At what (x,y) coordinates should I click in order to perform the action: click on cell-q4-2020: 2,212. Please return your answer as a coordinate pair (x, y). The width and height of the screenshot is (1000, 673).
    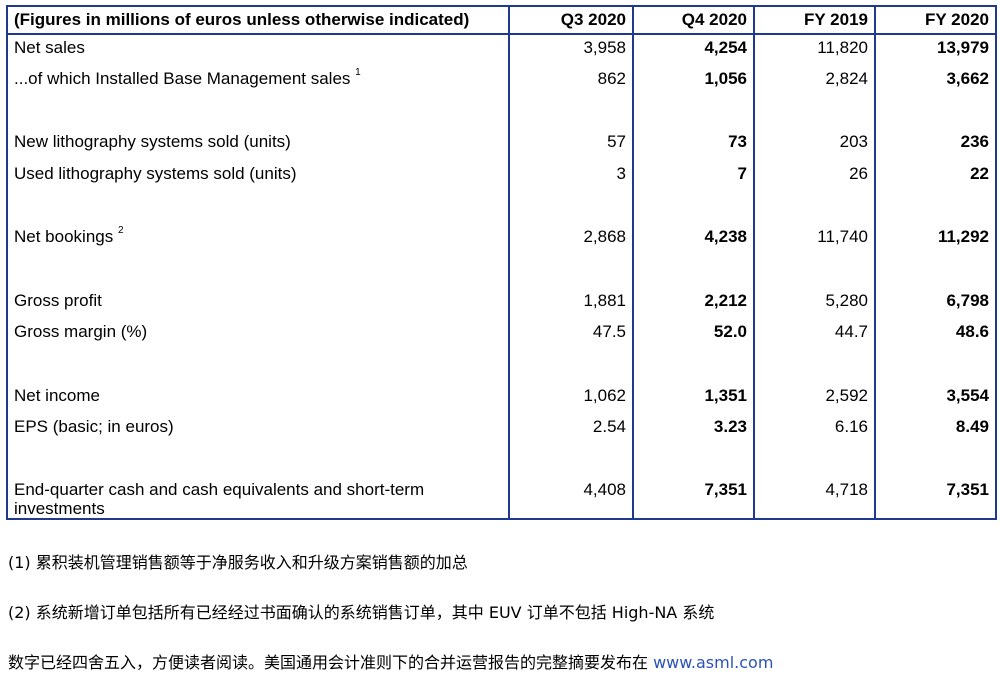
    Looking at the image, I should click on (693, 303).